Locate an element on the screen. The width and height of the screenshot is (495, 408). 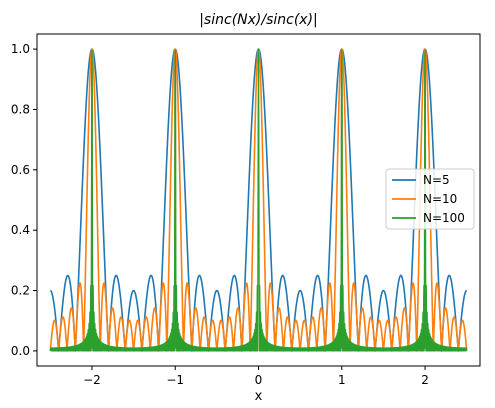
y-tick-label: 0.6 is located at coordinates (20, 170).